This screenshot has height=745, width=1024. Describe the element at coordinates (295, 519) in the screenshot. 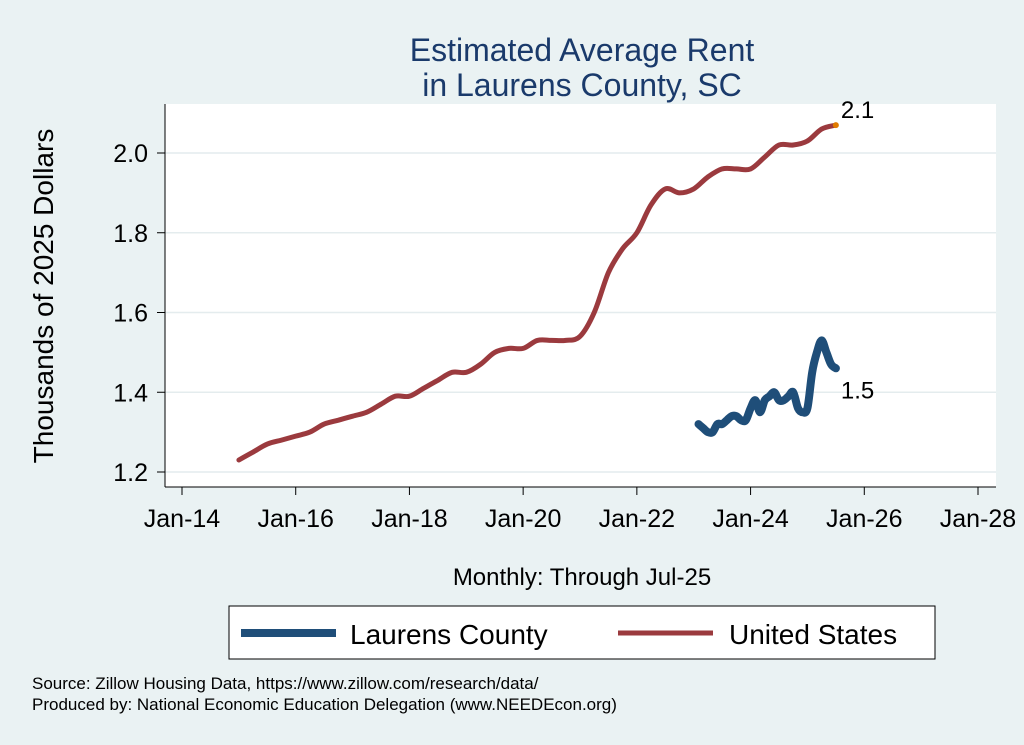

I see `x-tick-label: Jan-16` at that location.